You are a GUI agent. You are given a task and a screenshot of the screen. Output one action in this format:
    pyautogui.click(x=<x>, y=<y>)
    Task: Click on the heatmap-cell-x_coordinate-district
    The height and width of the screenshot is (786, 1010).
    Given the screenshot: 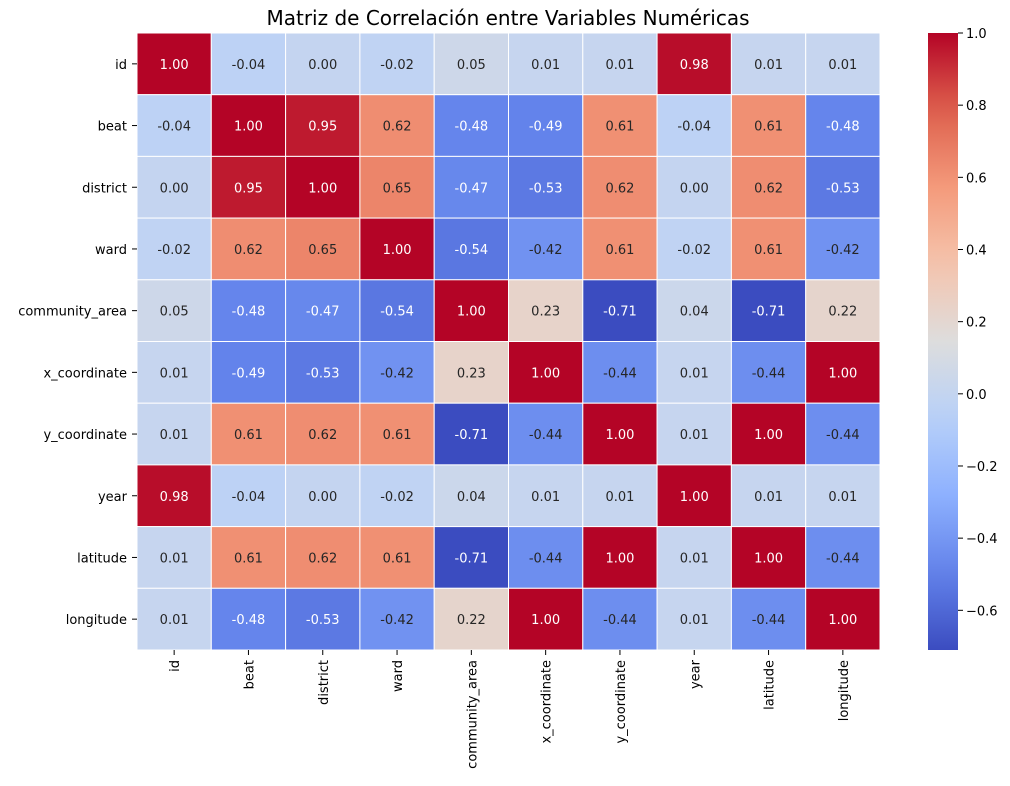 What is the action you would take?
    pyautogui.click(x=323, y=372)
    